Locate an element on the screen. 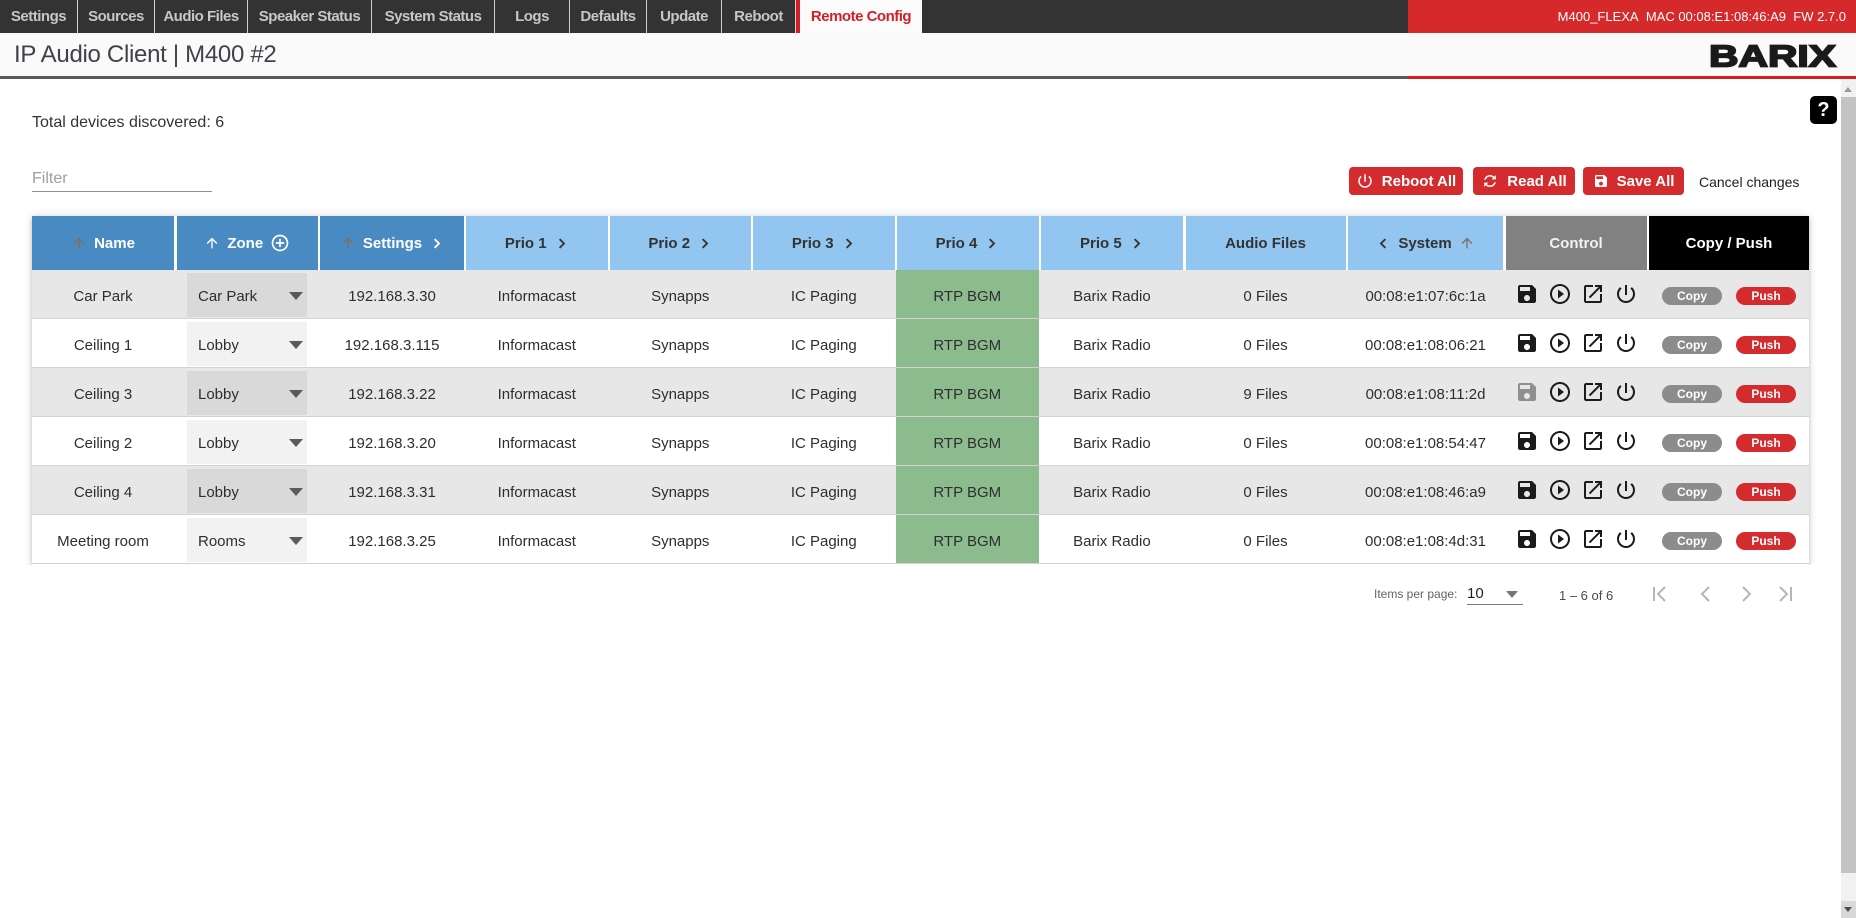 The height and width of the screenshot is (918, 1856). svg-text: BARIX is located at coordinates (1772, 55).